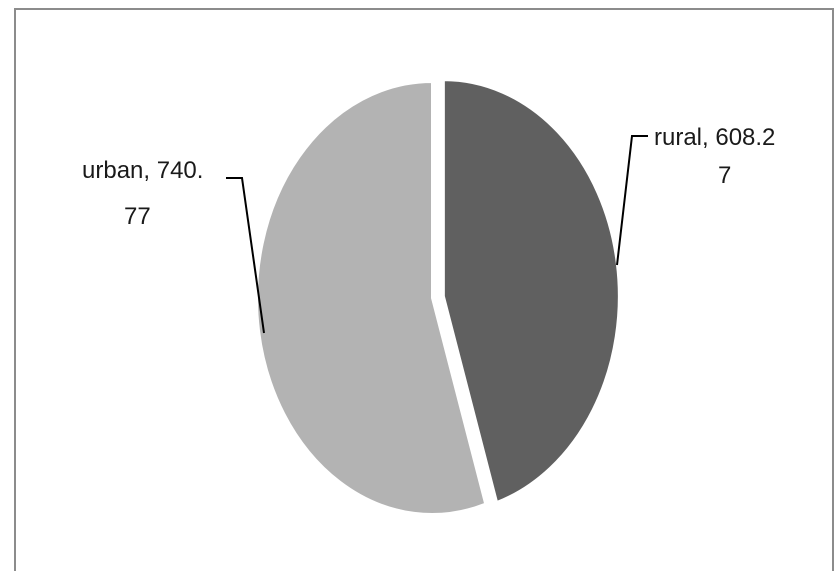 Image resolution: width=834 pixels, height=571 pixels. Describe the element at coordinates (632, 200) in the screenshot. I see `leader-line-rural` at that location.